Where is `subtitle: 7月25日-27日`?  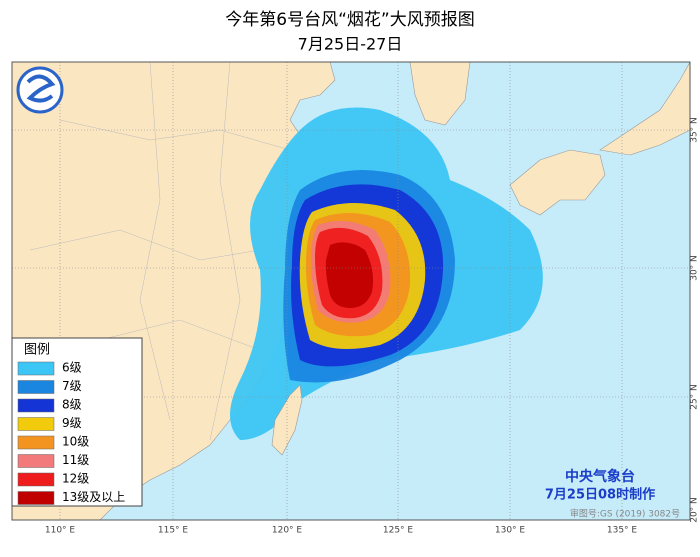
subtitle: 7月25日-27日 is located at coordinates (350, 44).